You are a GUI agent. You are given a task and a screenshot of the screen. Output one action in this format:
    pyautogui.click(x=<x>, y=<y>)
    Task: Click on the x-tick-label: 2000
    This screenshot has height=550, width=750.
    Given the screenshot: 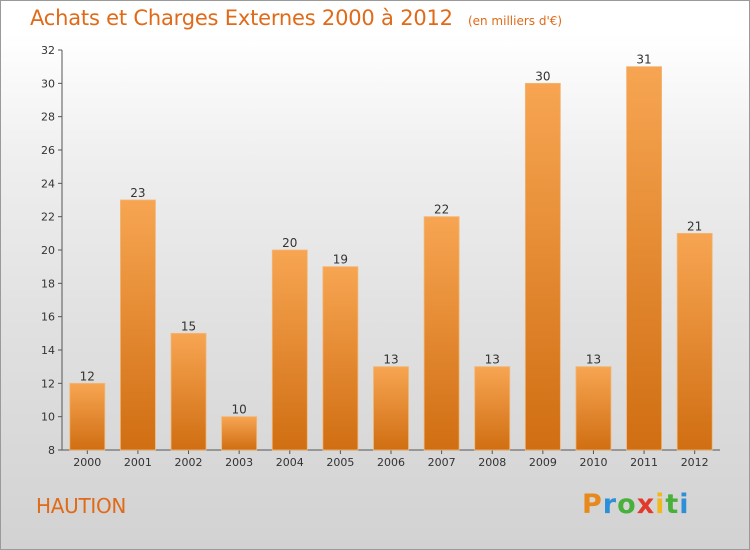 What is the action you would take?
    pyautogui.click(x=87, y=462)
    